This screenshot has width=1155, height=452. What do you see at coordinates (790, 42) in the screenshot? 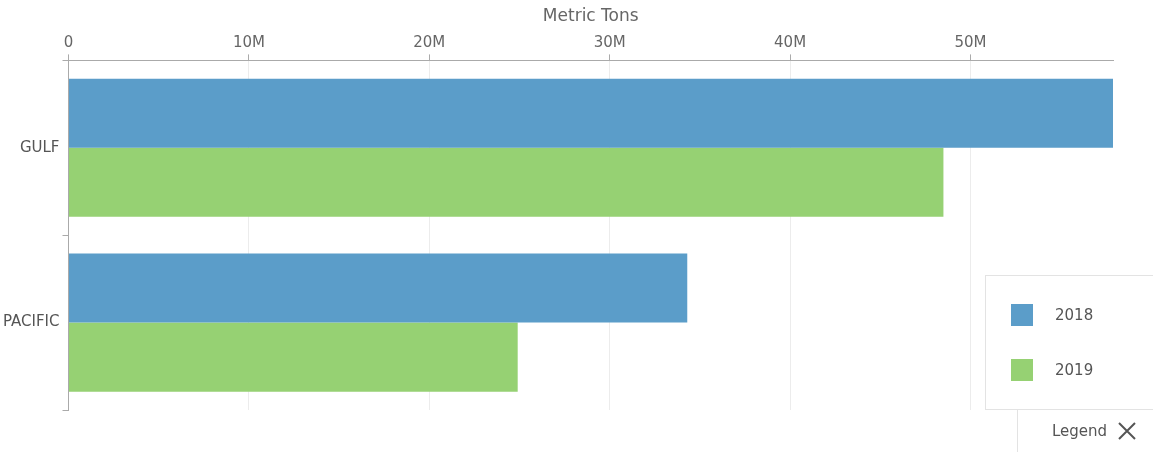
I see `x-tick-label: 40M` at bounding box center [790, 42].